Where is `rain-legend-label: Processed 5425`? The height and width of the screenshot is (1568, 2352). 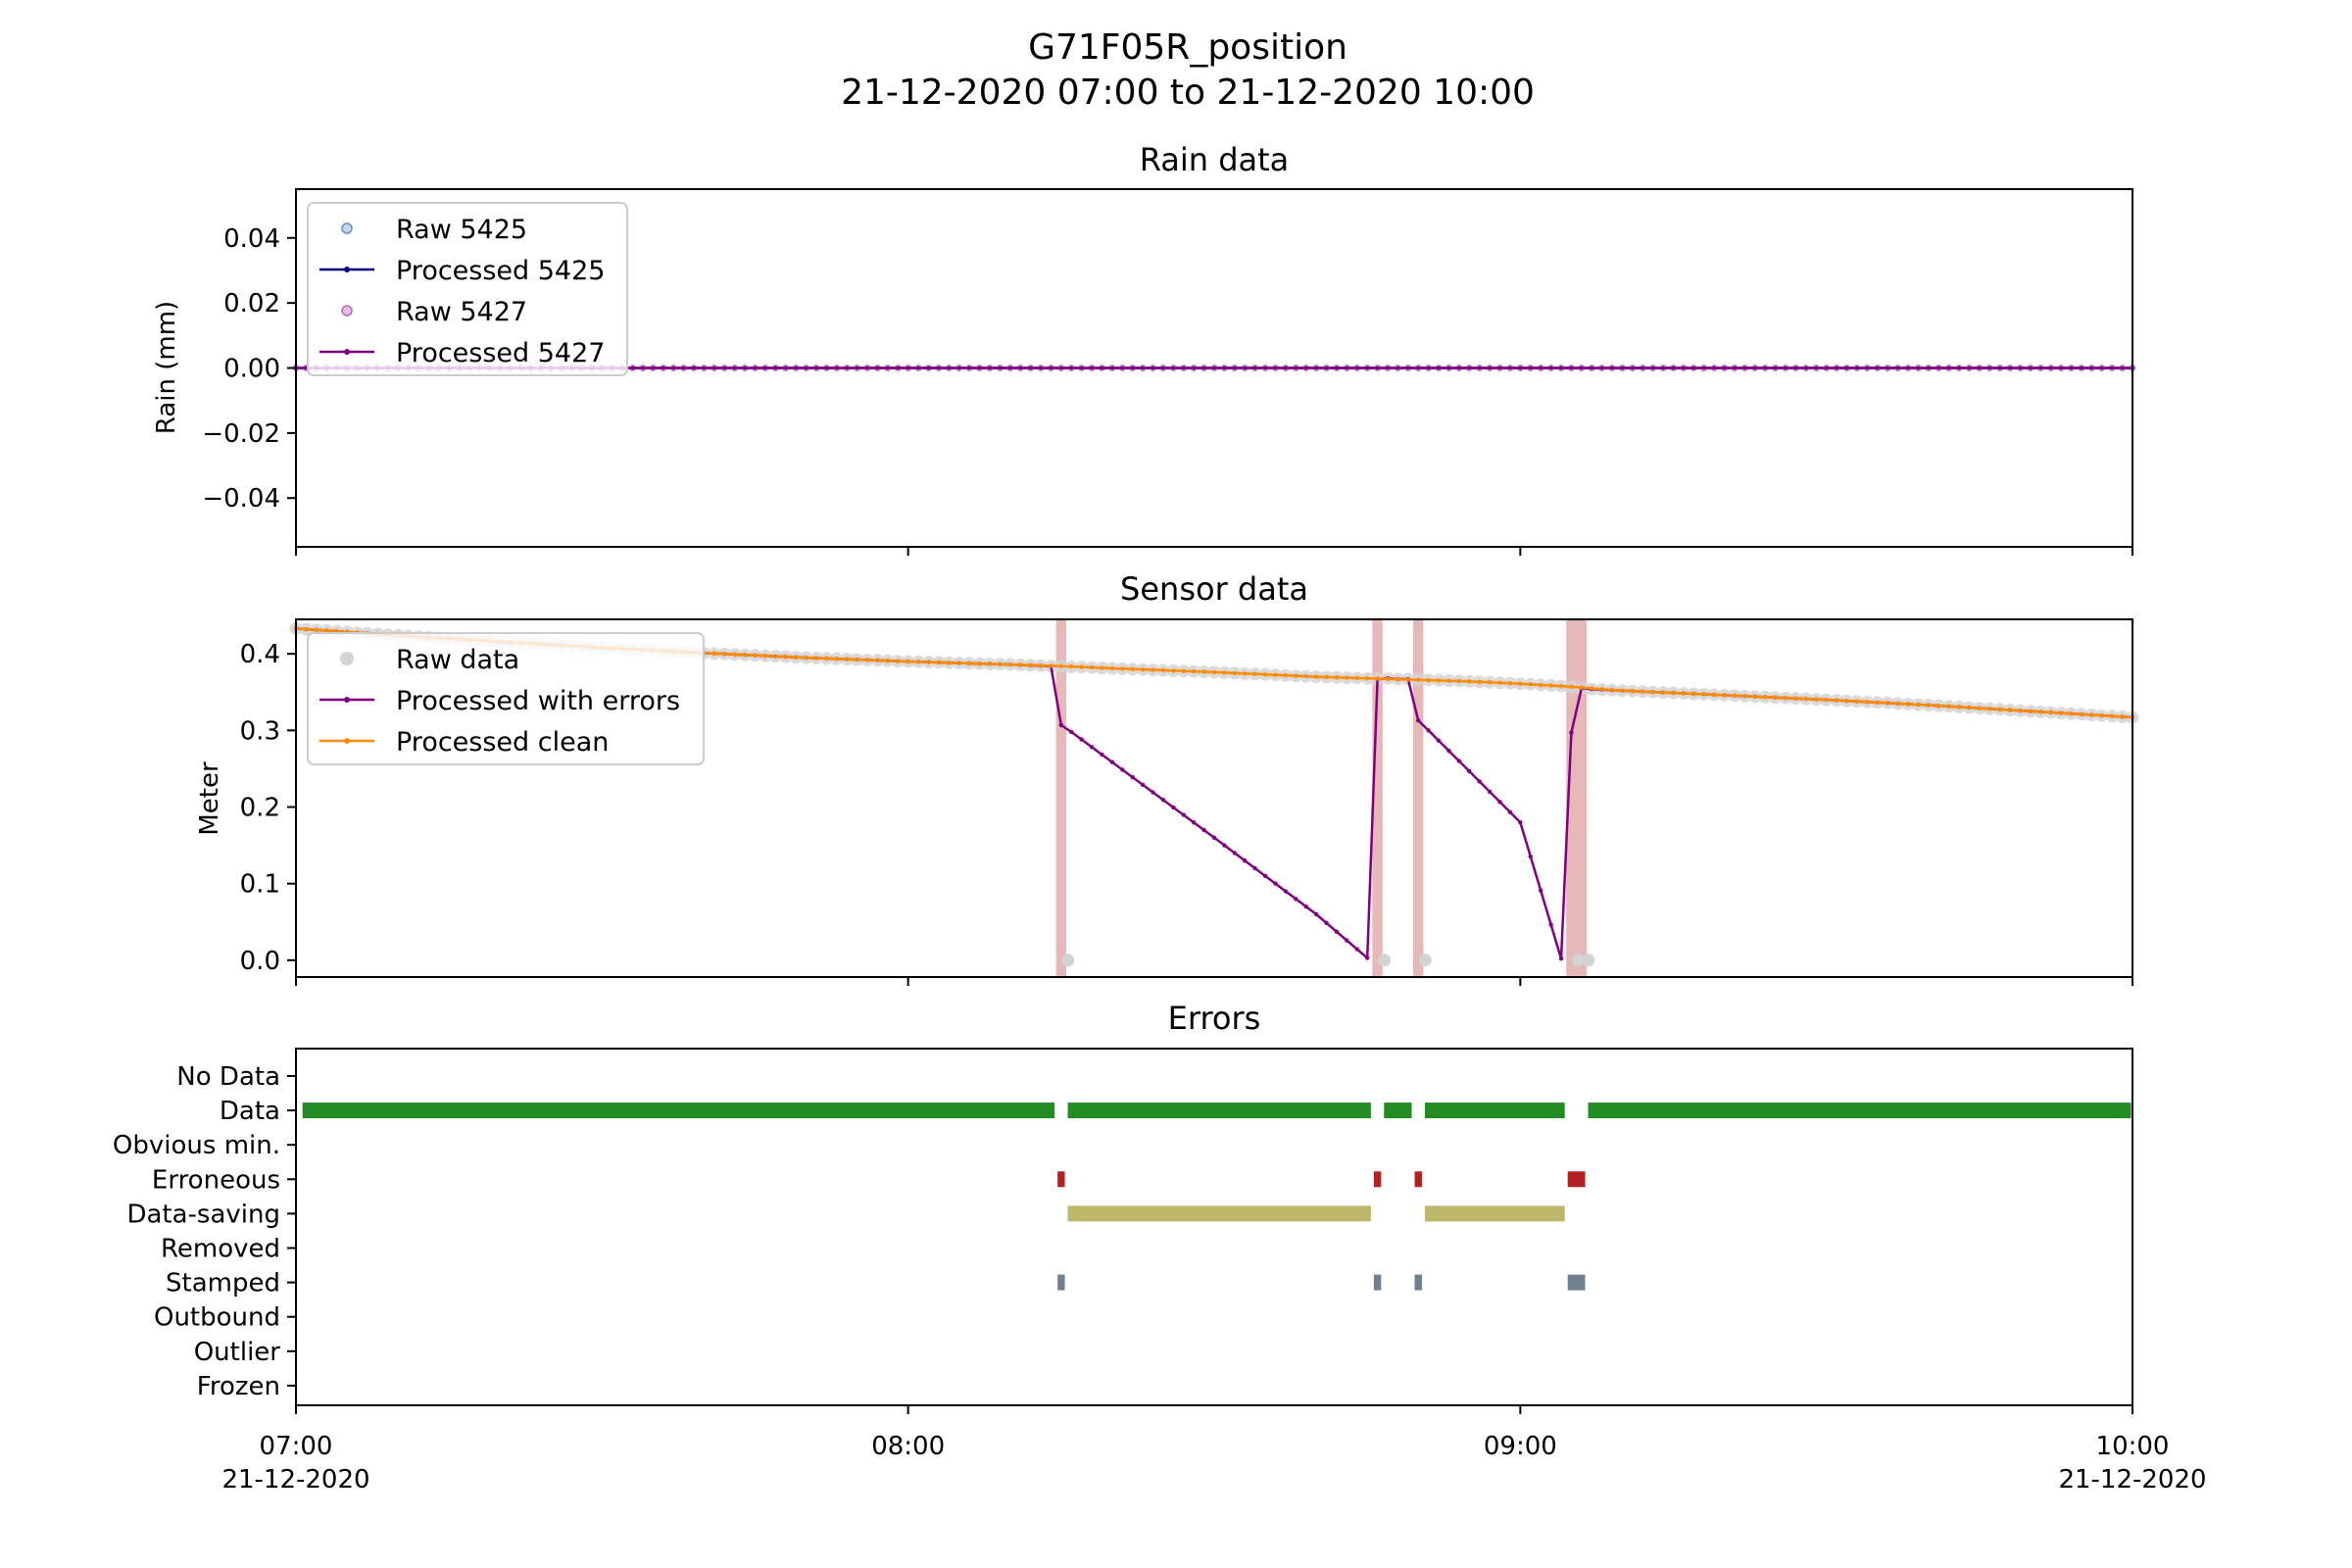
rain-legend-label: Processed 5425 is located at coordinates (500, 271).